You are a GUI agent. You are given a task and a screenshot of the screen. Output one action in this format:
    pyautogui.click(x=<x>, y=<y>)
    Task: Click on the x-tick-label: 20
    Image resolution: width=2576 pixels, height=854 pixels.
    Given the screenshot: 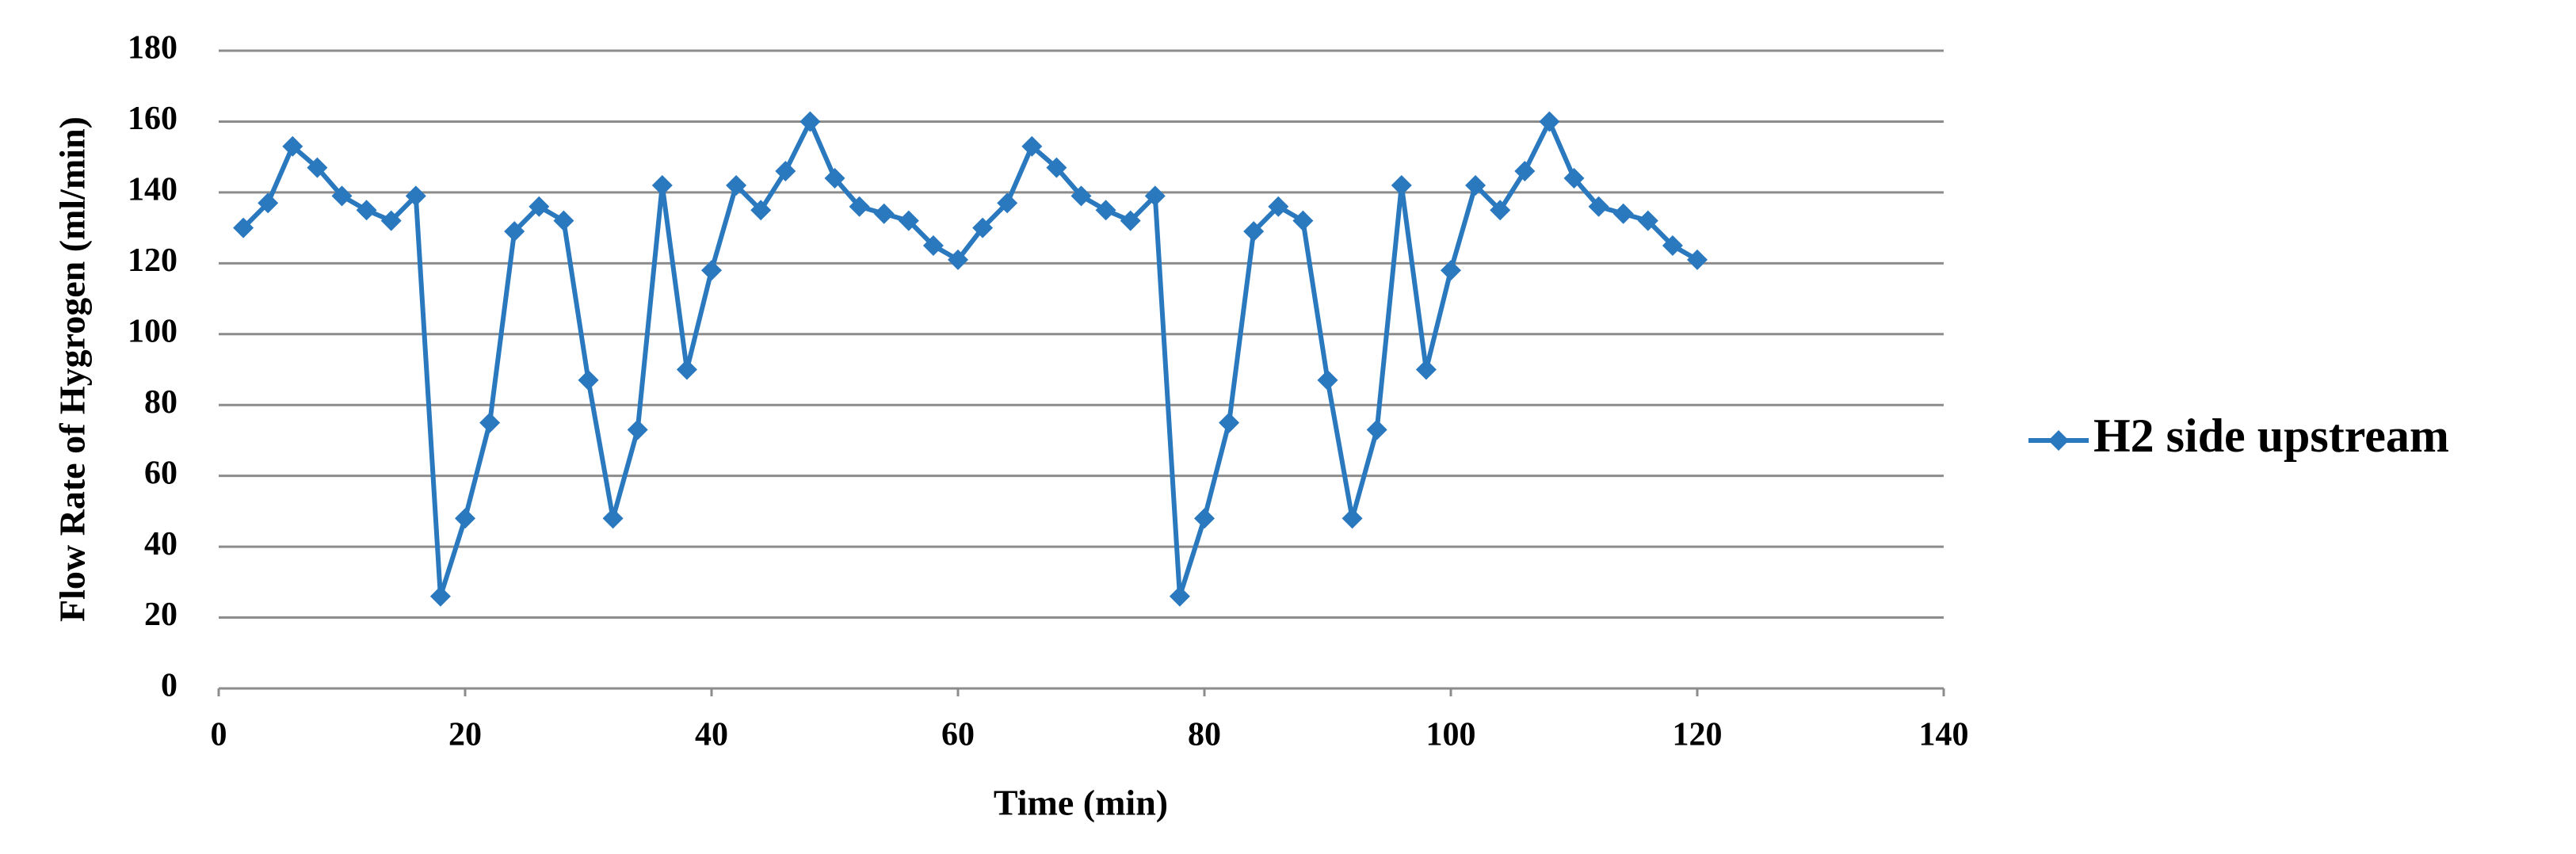 What is the action you would take?
    pyautogui.click(x=465, y=735)
    